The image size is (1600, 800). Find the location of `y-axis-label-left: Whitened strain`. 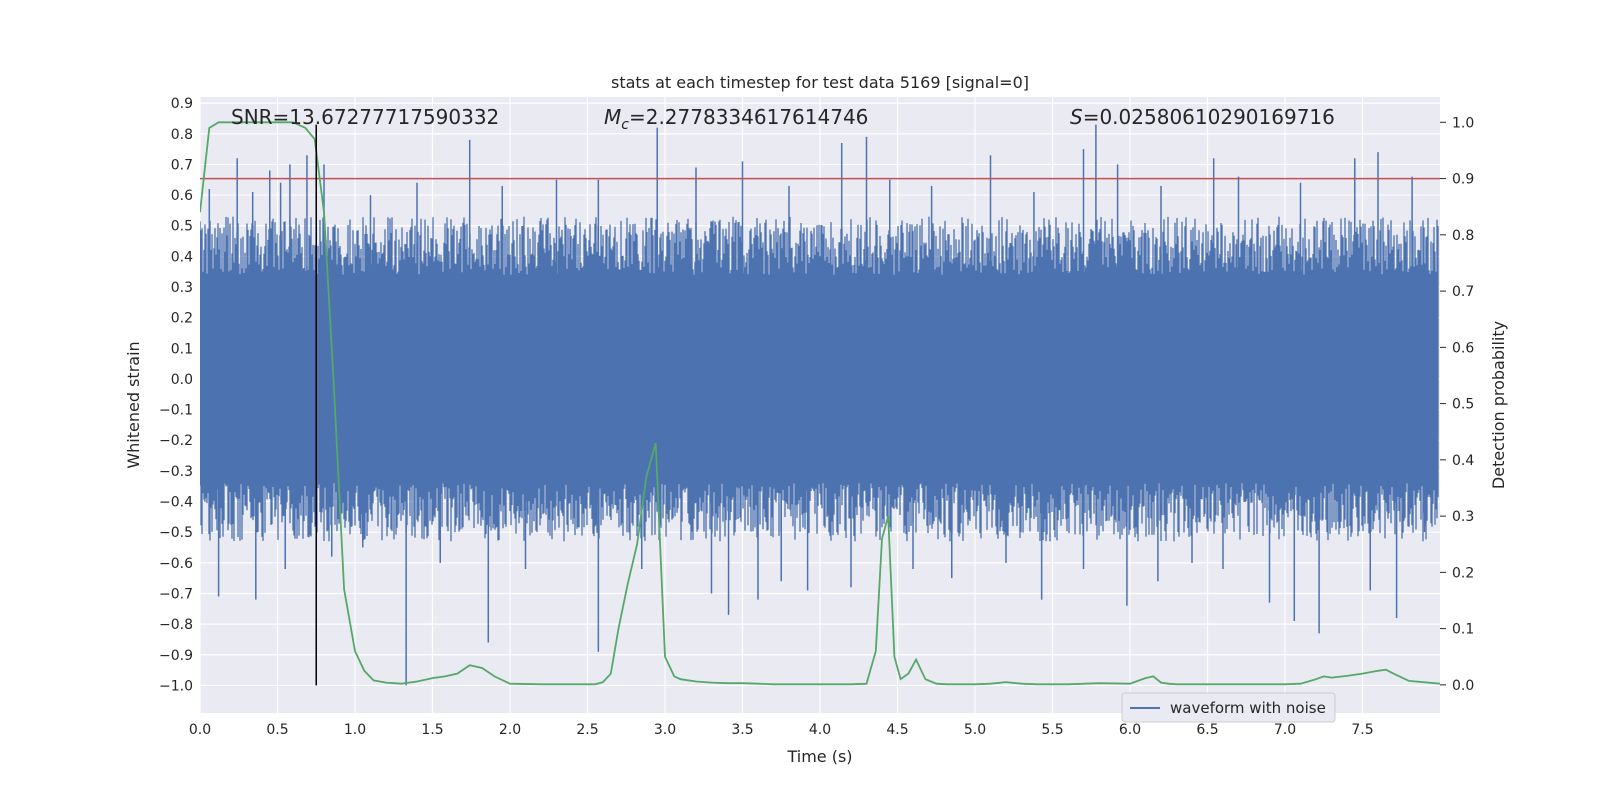

y-axis-label-left: Whitened strain is located at coordinates (133, 404).